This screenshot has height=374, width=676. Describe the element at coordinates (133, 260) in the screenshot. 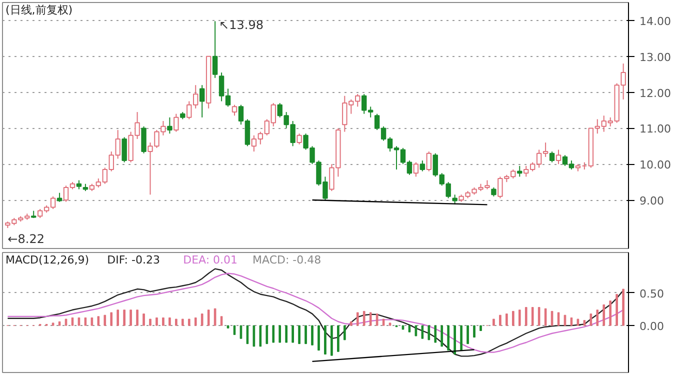

I see `text: DIF: -0.23` at that location.